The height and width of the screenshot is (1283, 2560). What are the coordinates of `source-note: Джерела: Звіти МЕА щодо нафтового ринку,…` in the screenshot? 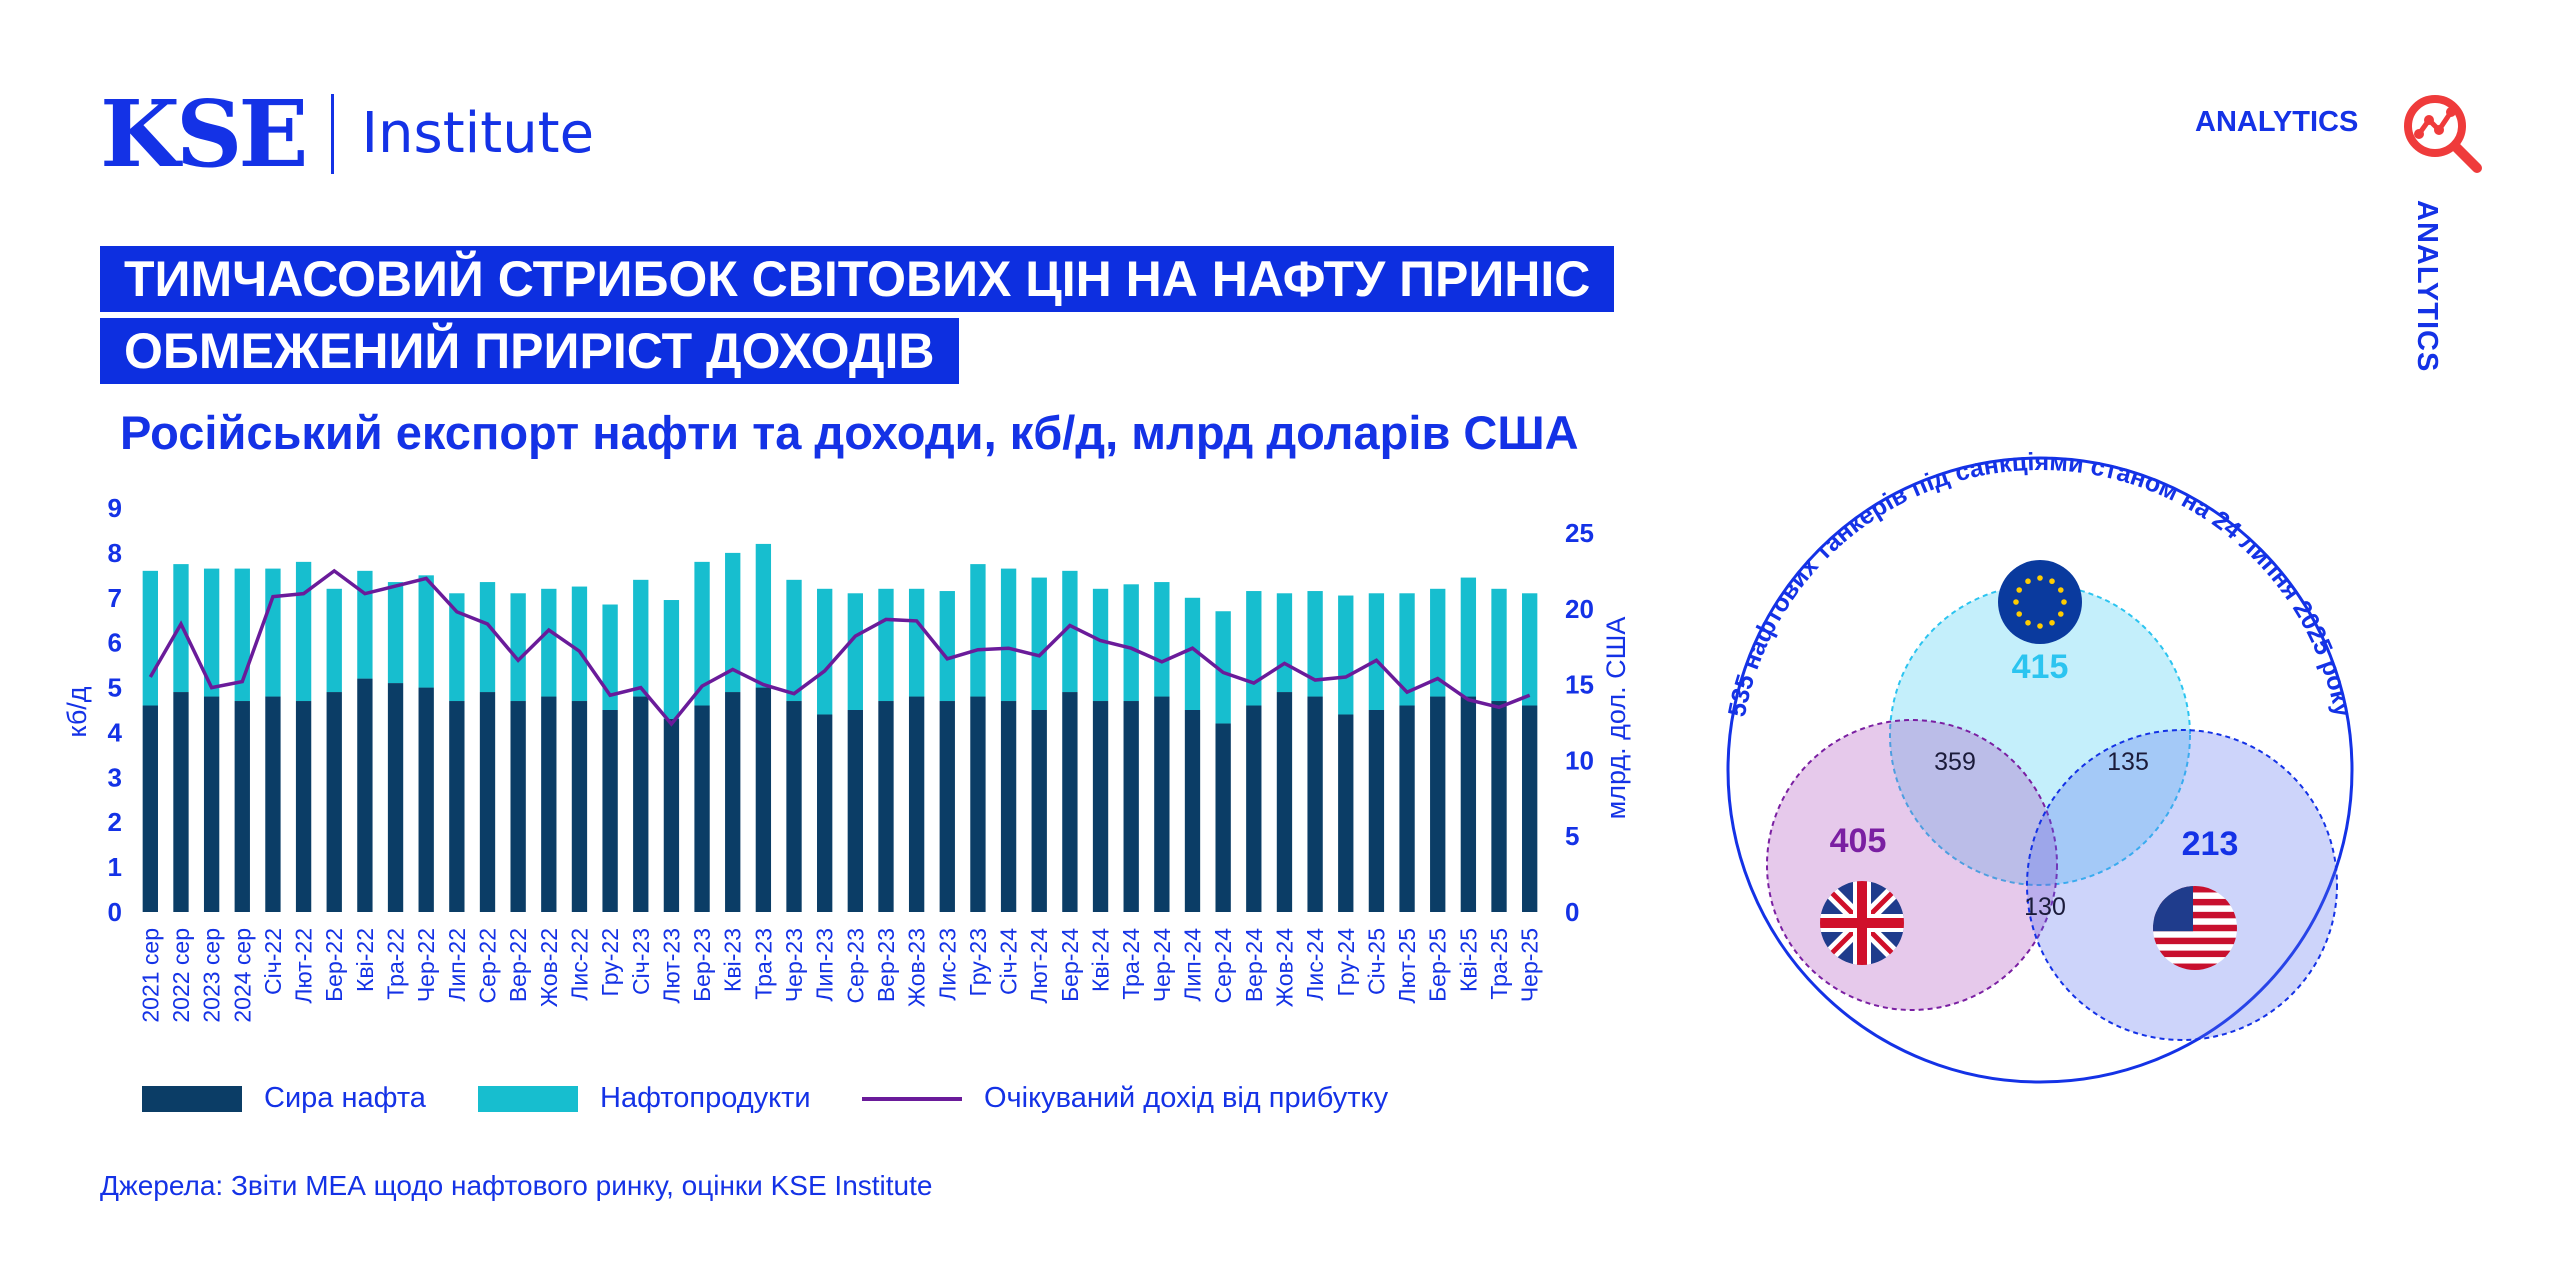 It's located at (516, 1185).